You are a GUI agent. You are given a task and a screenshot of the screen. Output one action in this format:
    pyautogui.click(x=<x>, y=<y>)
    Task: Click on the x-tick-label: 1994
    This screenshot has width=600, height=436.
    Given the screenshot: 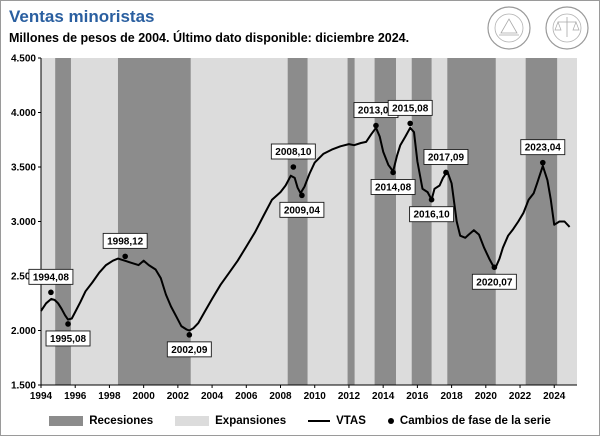 What is the action you would take?
    pyautogui.click(x=41, y=396)
    